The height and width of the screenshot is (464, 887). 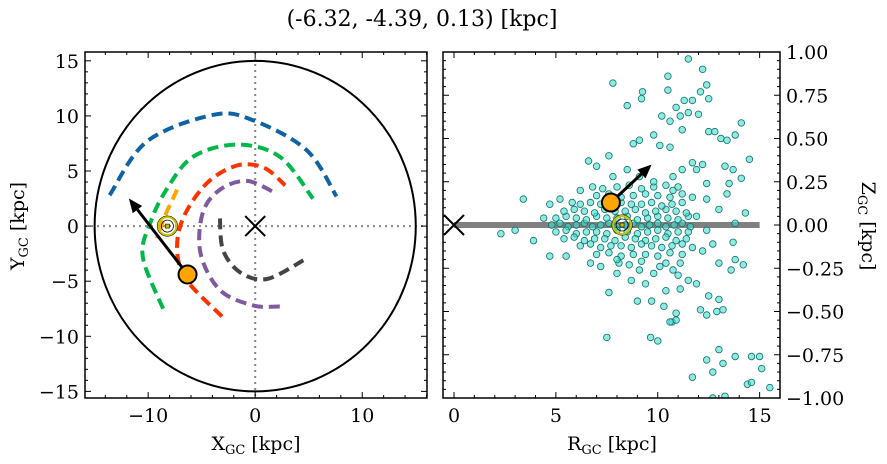 What do you see at coordinates (59, 337) in the screenshot?
I see `y-tick-label: −10` at bounding box center [59, 337].